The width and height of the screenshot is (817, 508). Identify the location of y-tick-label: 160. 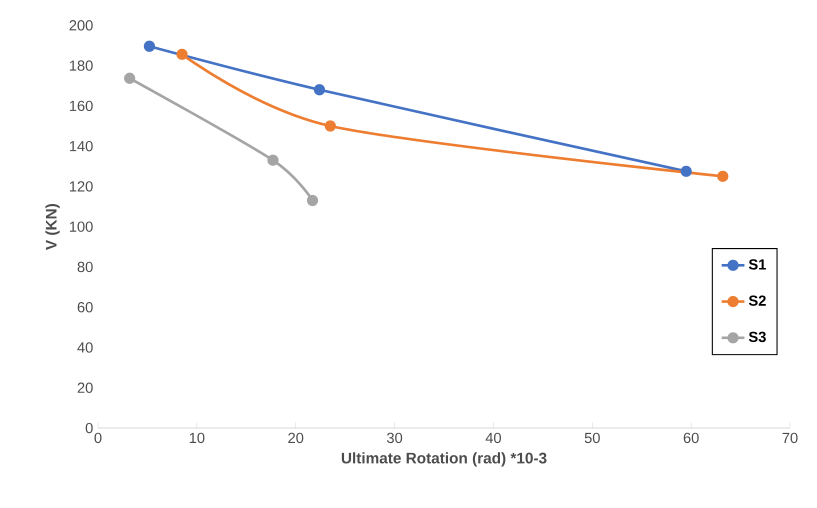
(81, 106).